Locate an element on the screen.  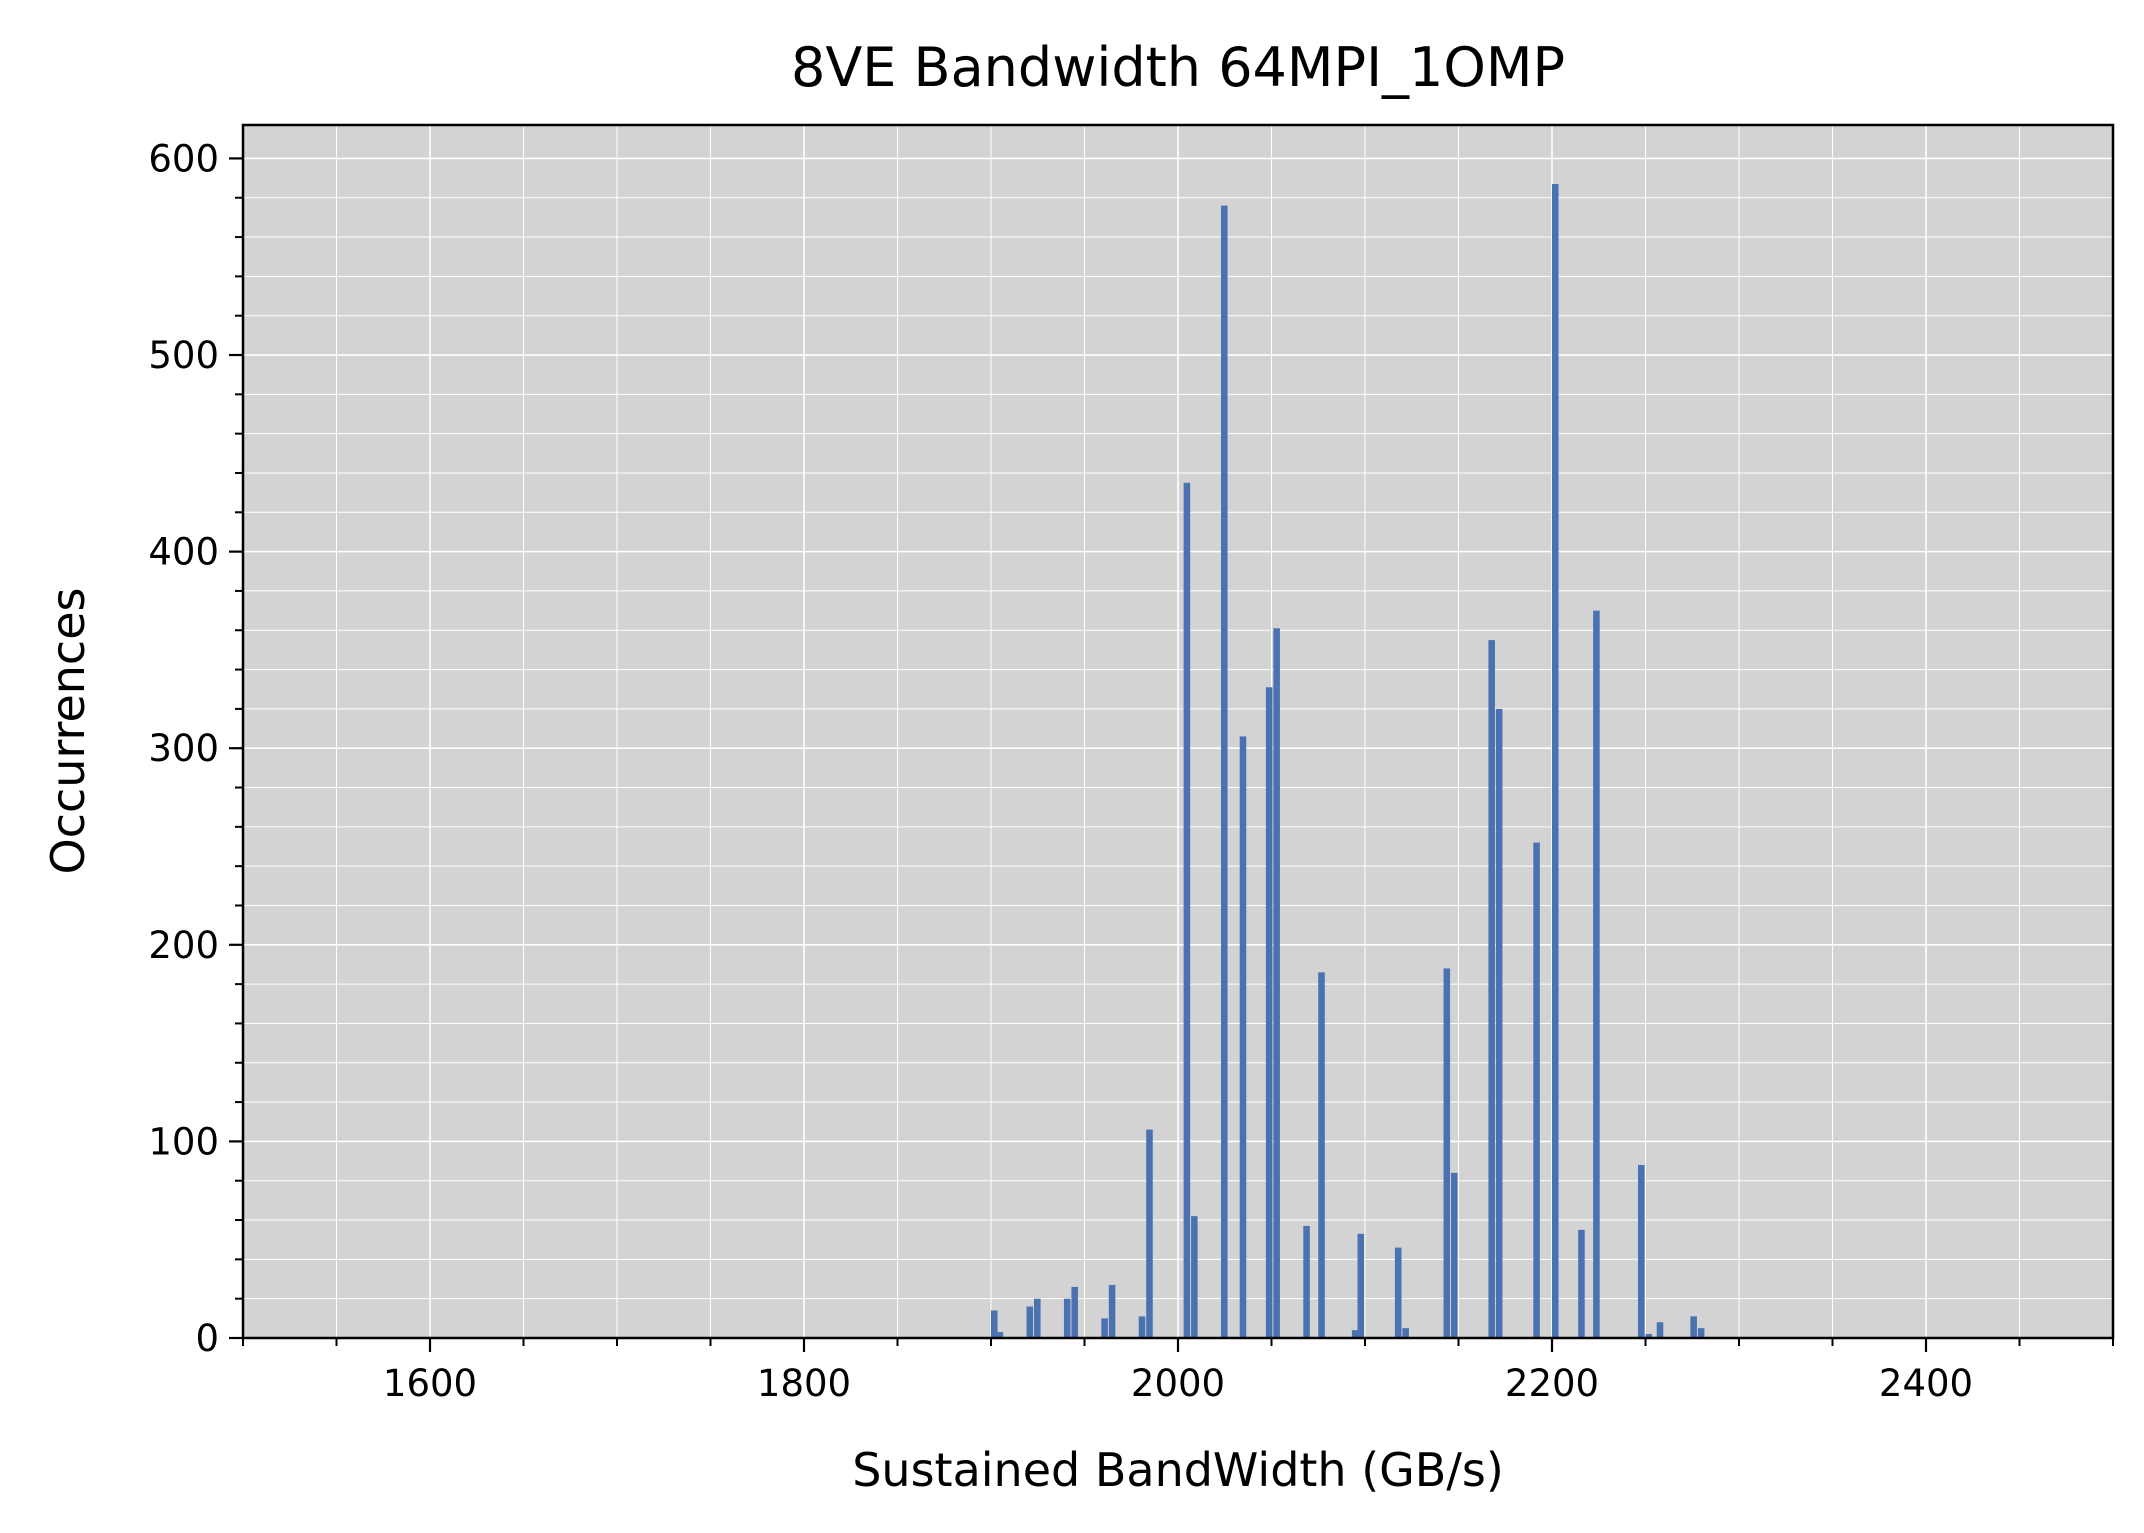
y-tick-label: 500 is located at coordinates (183, 355).